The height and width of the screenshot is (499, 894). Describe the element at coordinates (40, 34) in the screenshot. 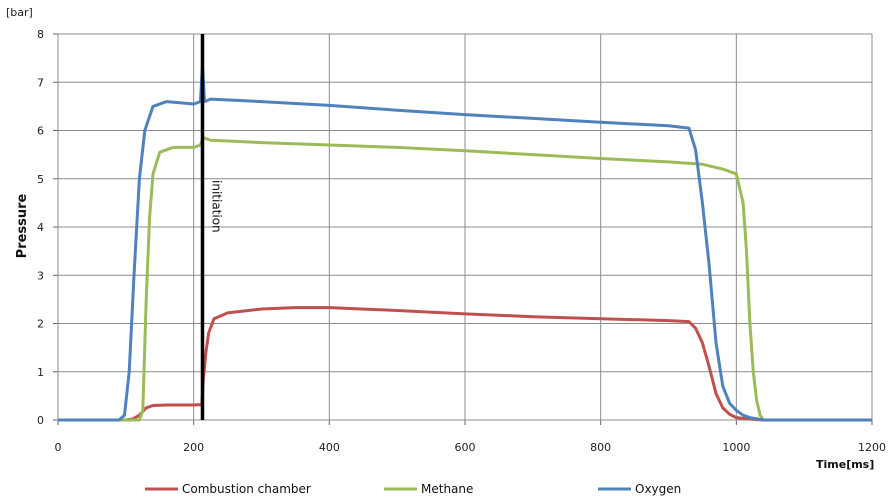

I see `y-tick-label: 8` at that location.